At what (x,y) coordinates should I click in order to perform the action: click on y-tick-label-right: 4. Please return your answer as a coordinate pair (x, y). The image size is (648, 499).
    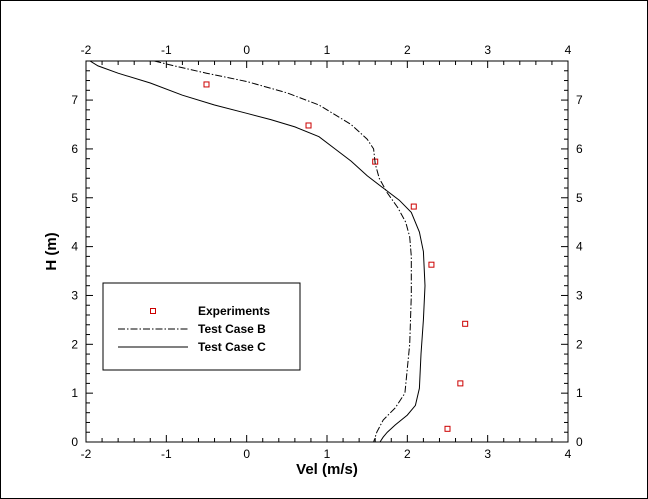
    Looking at the image, I should click on (579, 247).